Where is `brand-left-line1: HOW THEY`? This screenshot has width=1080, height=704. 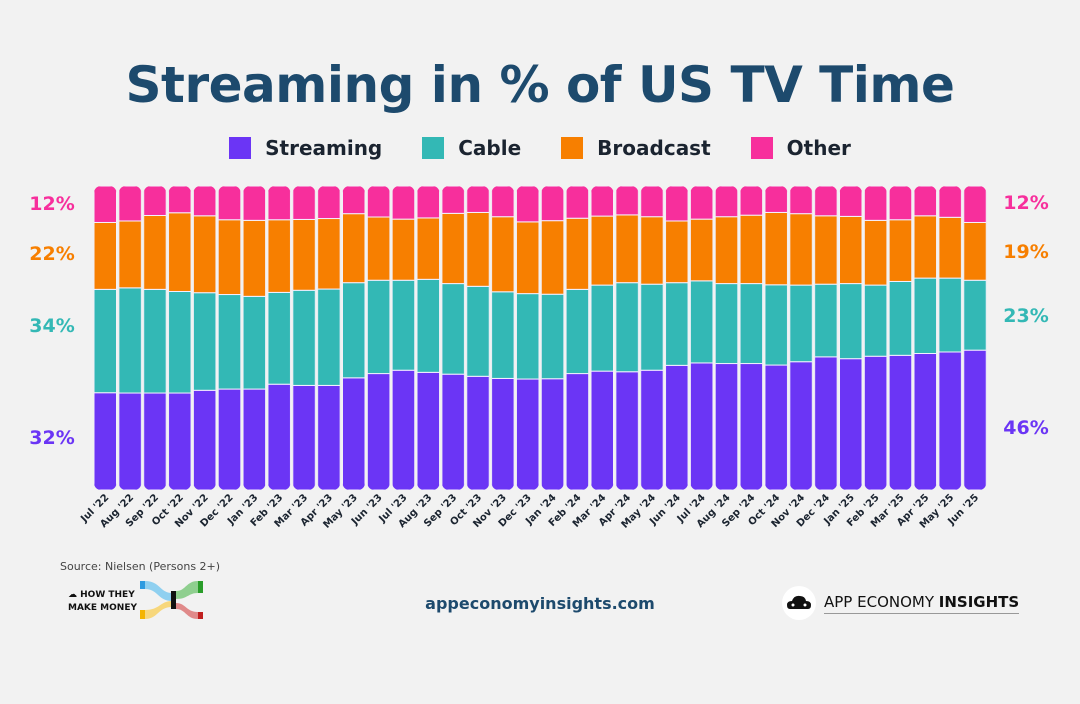
brand-left-line1: HOW THEY is located at coordinates (107, 595).